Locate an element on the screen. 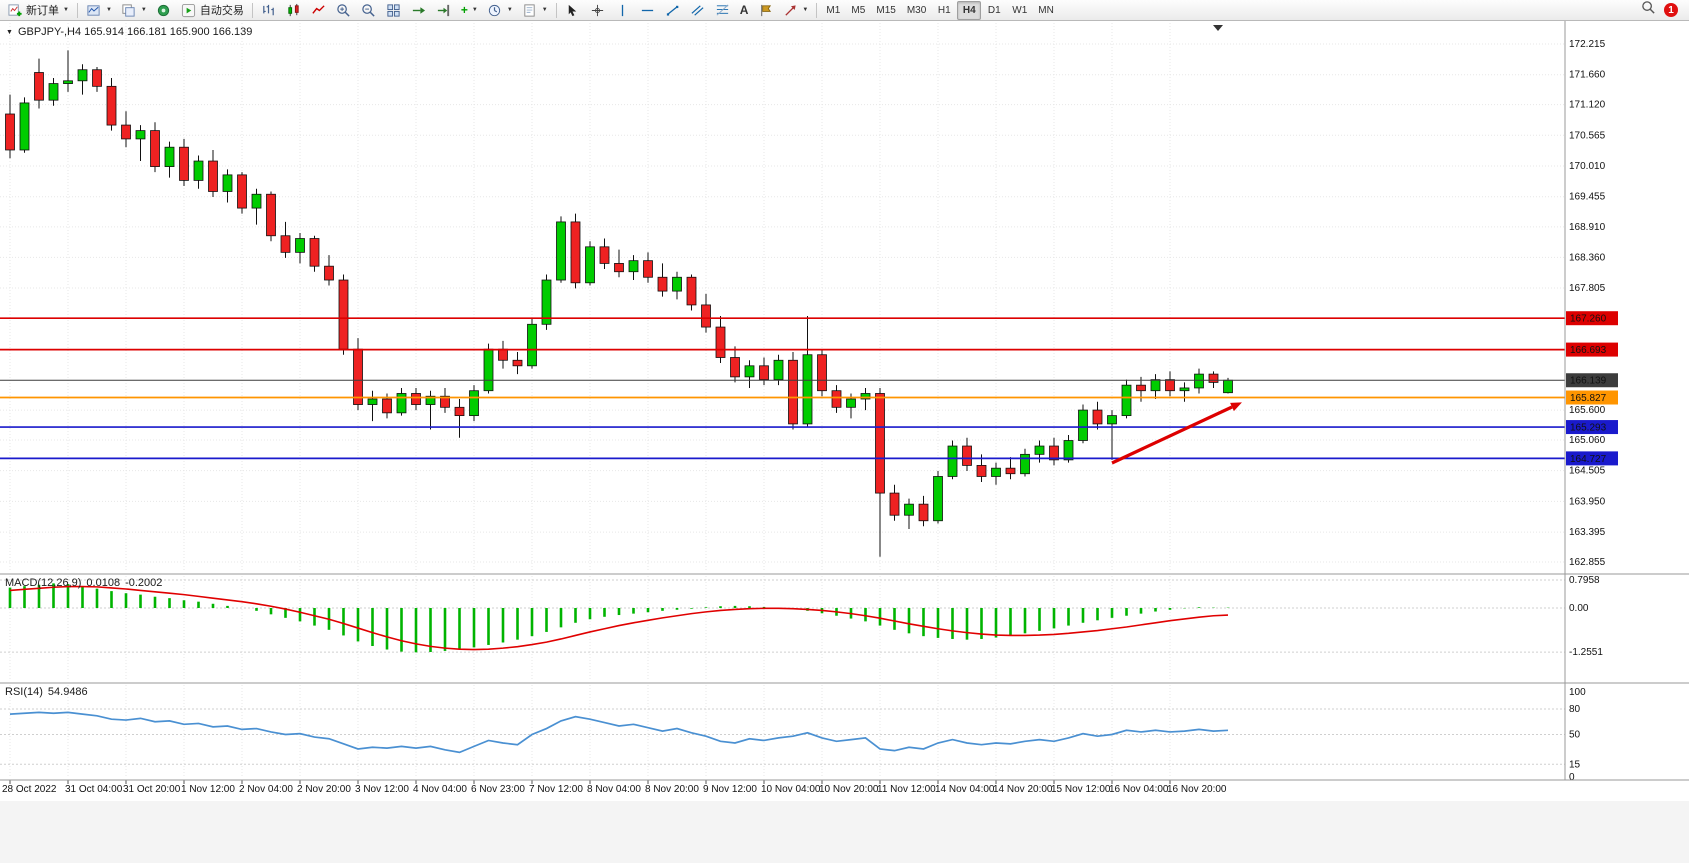  price-label: 170.565 is located at coordinates (1587, 135).